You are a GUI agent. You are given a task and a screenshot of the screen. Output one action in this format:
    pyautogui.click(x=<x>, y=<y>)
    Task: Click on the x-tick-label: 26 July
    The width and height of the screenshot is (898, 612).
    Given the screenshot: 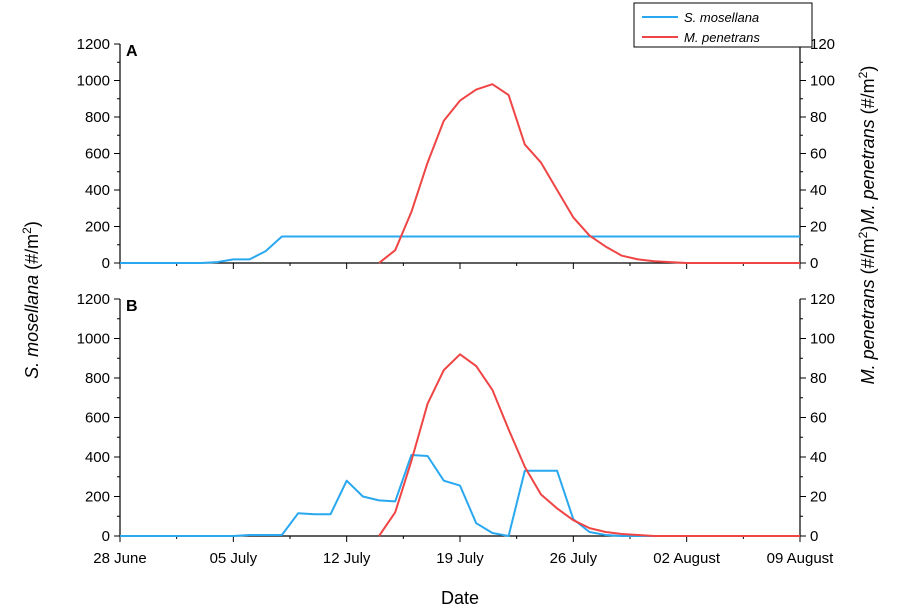 What is the action you would take?
    pyautogui.click(x=574, y=558)
    